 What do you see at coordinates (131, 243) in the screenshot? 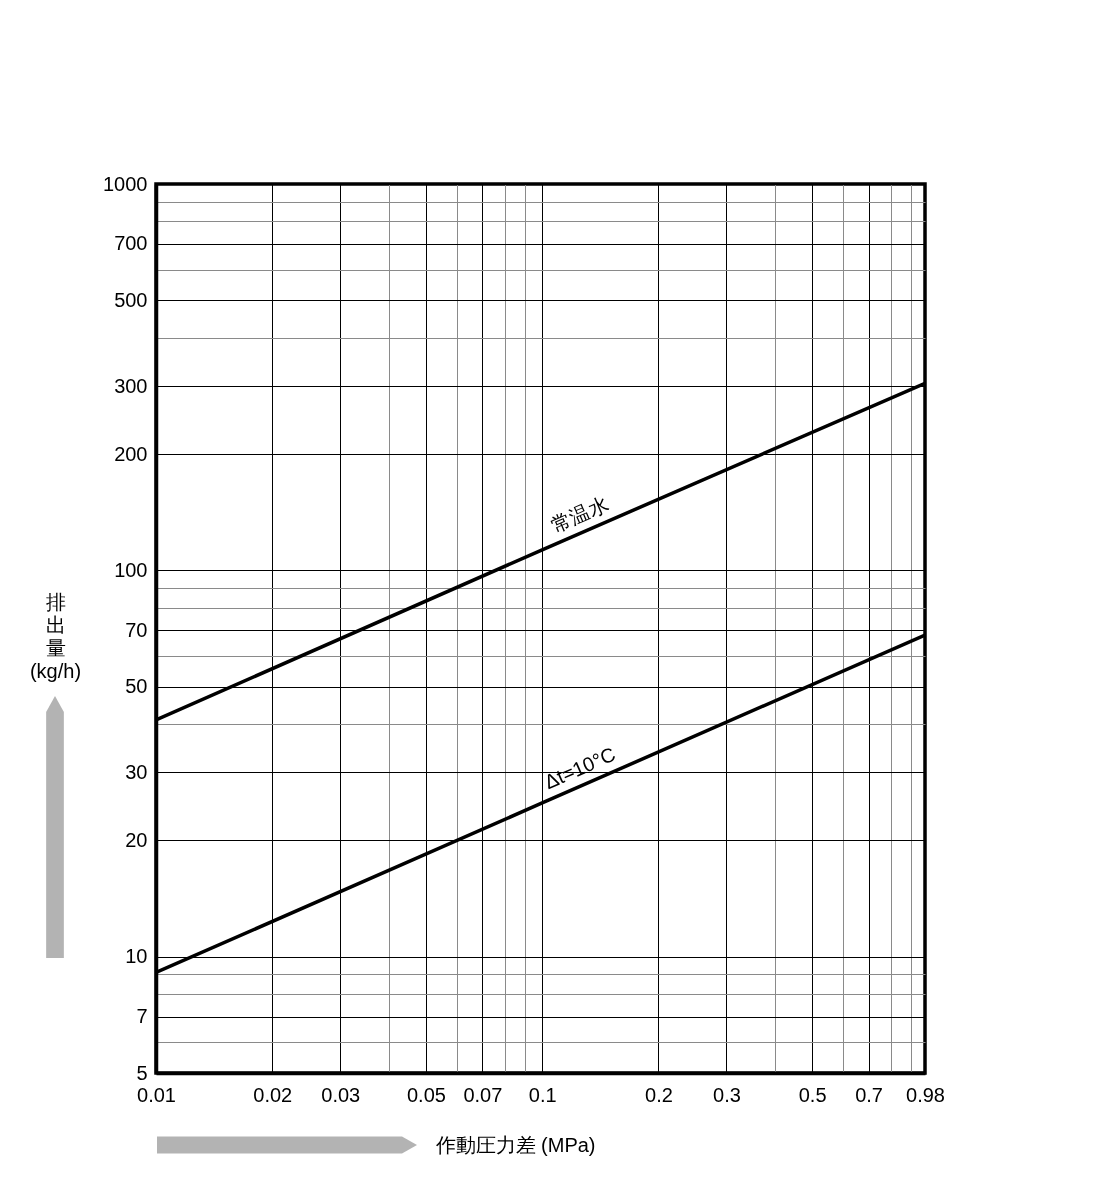
I see `y-tick-label: 700` at bounding box center [131, 243].